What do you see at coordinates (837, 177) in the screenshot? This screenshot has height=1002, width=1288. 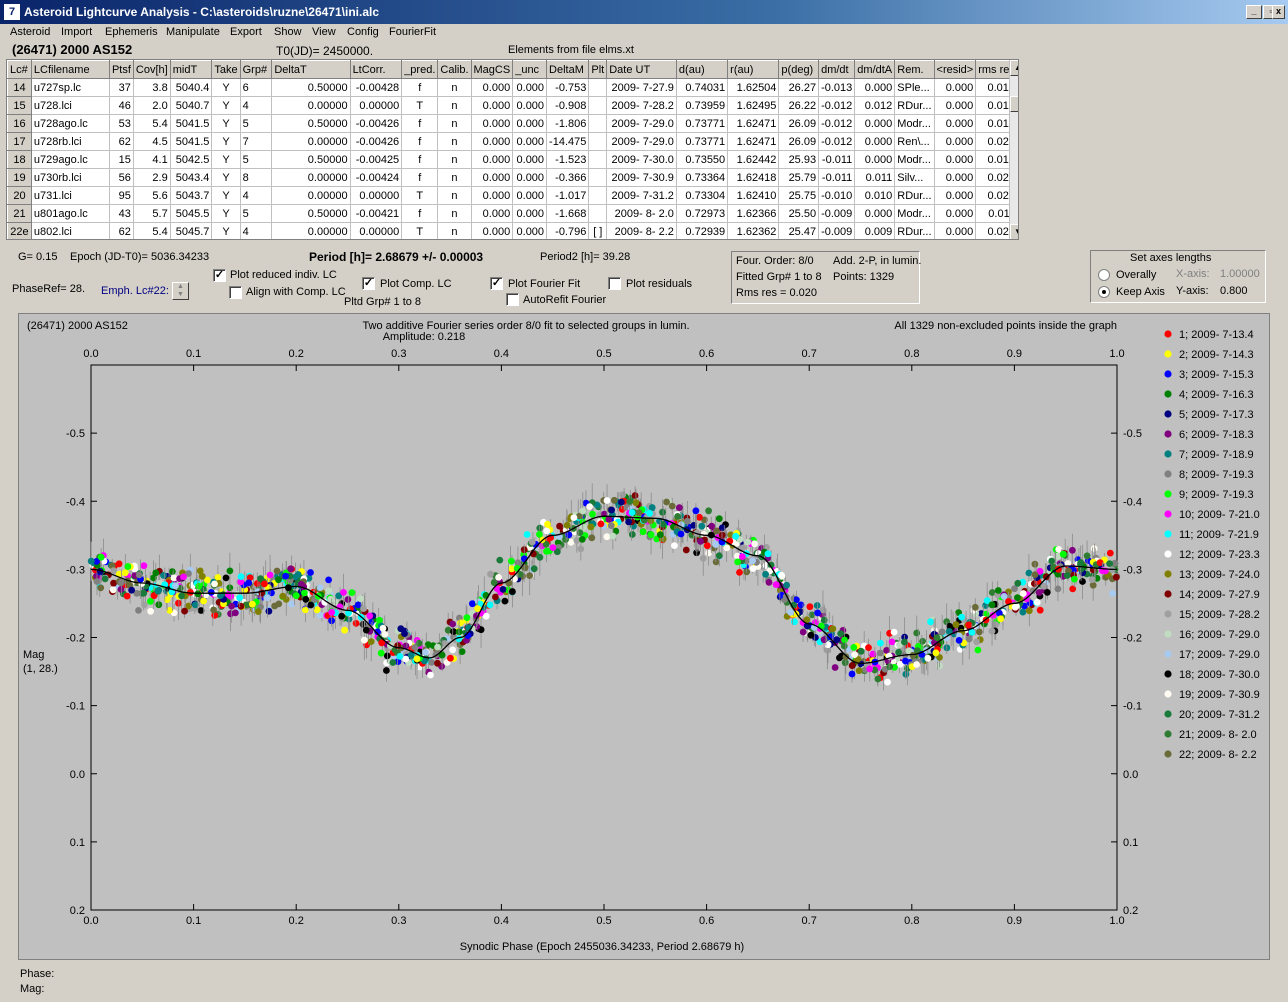 I see `table-cell: -0.011` at bounding box center [837, 177].